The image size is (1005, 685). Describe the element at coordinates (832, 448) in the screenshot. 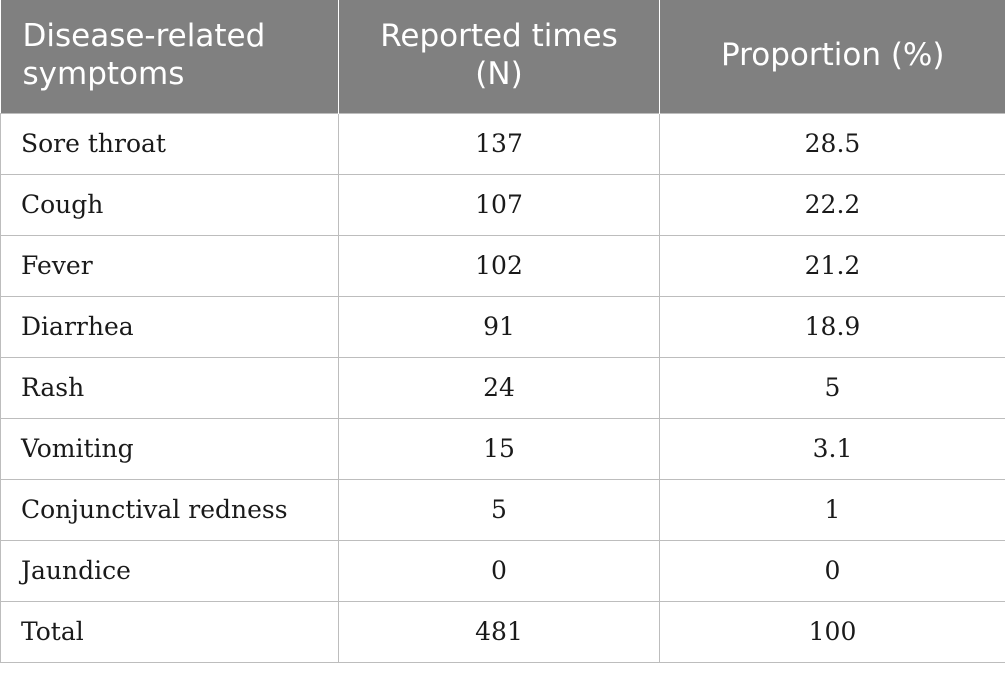

I see `proportion-cell: 3.1` at that location.